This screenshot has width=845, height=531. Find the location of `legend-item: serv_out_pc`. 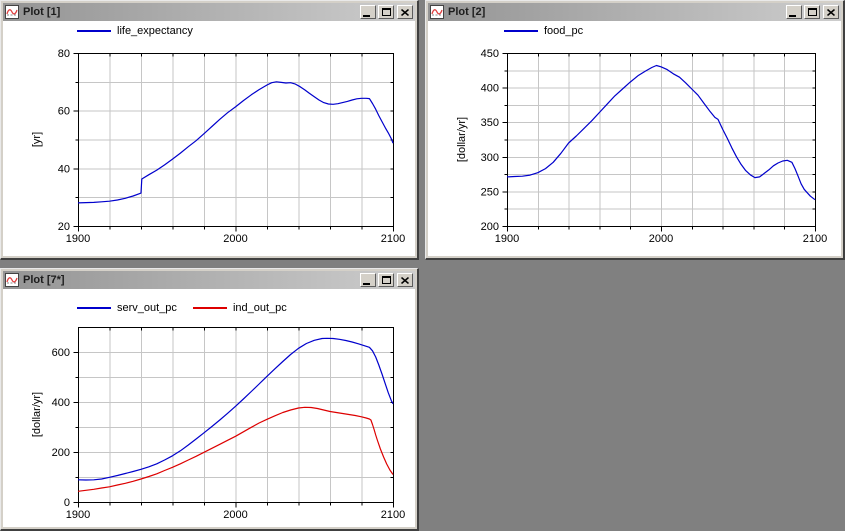

legend-item: serv_out_pc is located at coordinates (127, 308).